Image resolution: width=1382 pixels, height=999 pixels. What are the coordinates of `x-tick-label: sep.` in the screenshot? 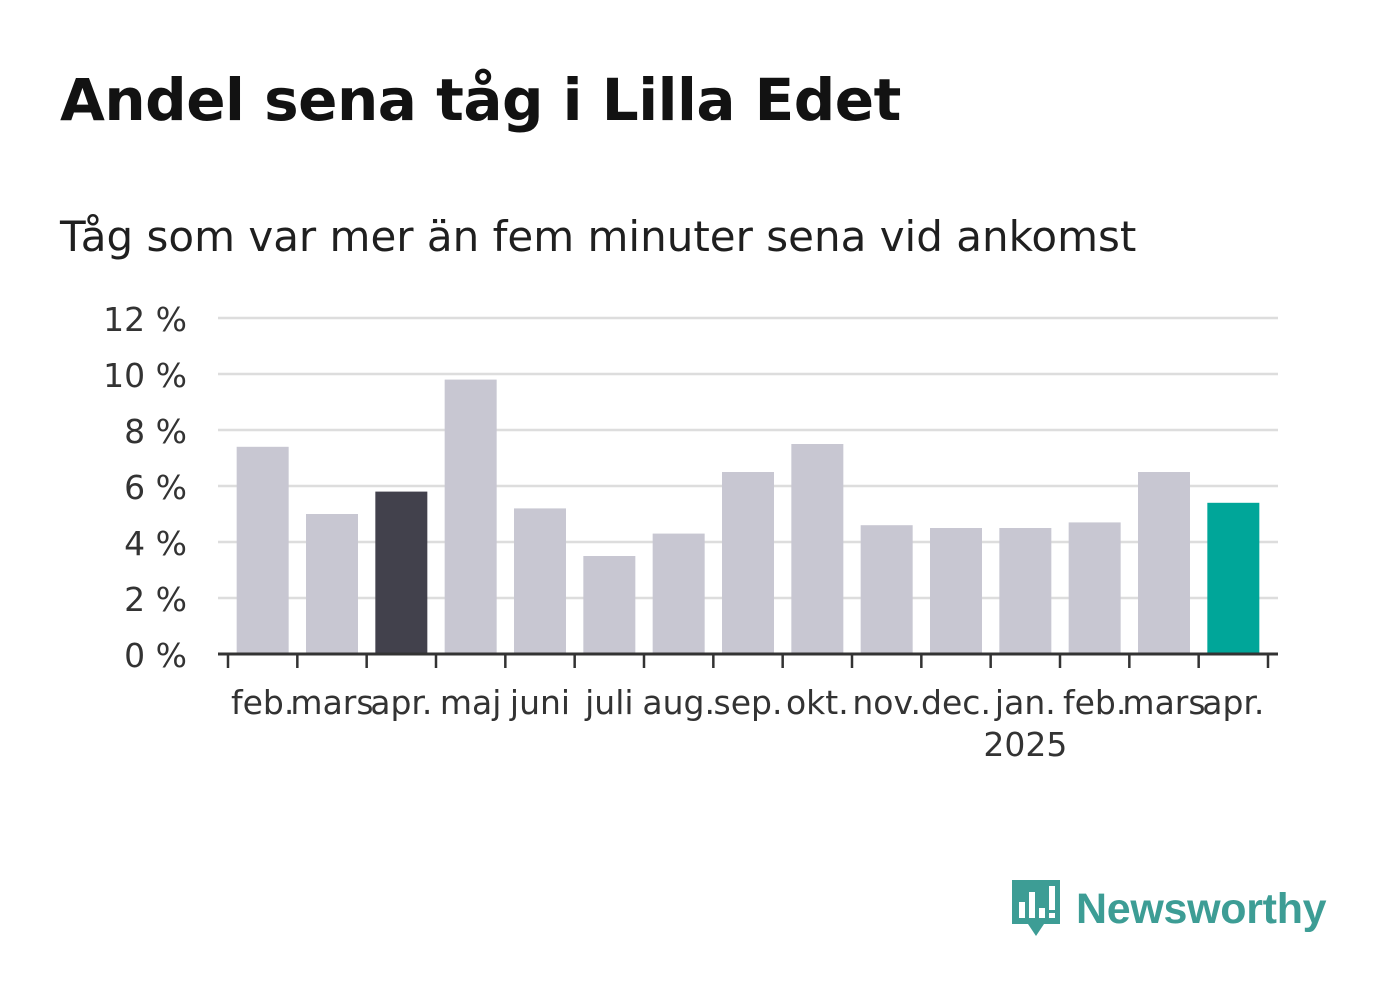 It's located at (748, 702).